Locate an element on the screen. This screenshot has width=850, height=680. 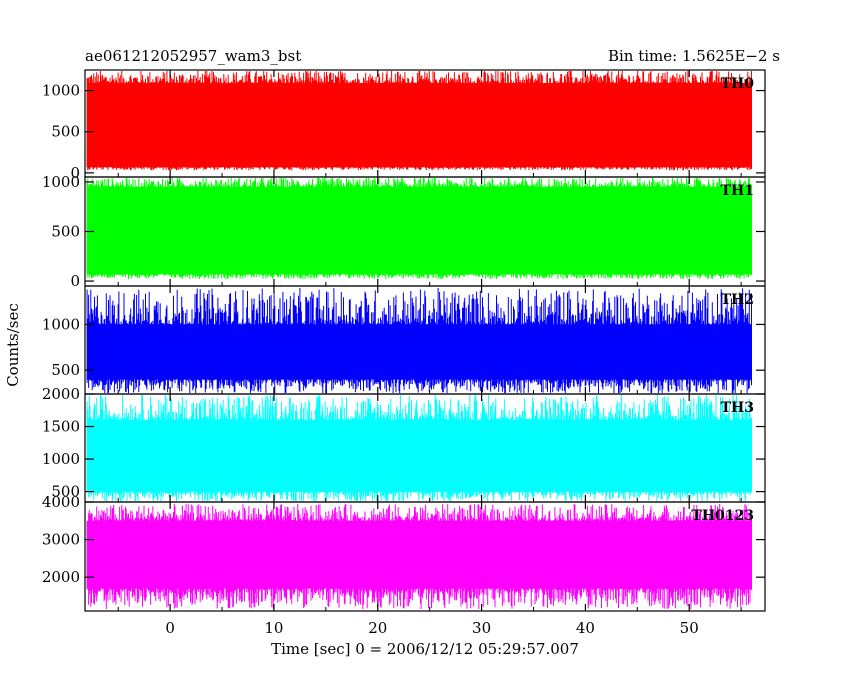
panel-label: TH3 is located at coordinates (737, 408).